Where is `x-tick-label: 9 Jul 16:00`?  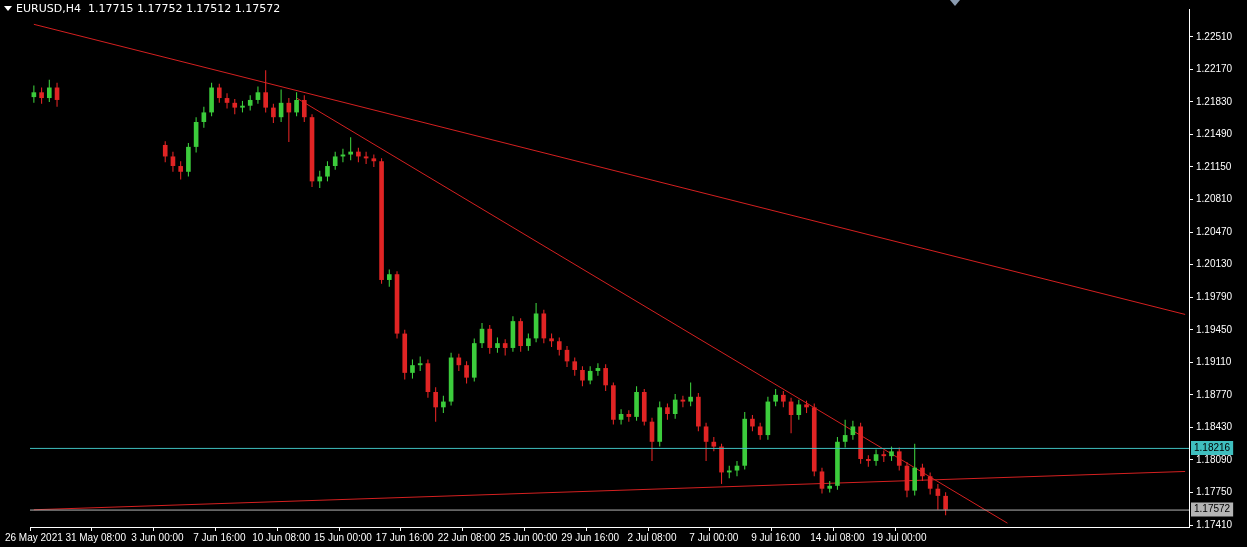 x-tick-label: 9 Jul 16:00 is located at coordinates (776, 537).